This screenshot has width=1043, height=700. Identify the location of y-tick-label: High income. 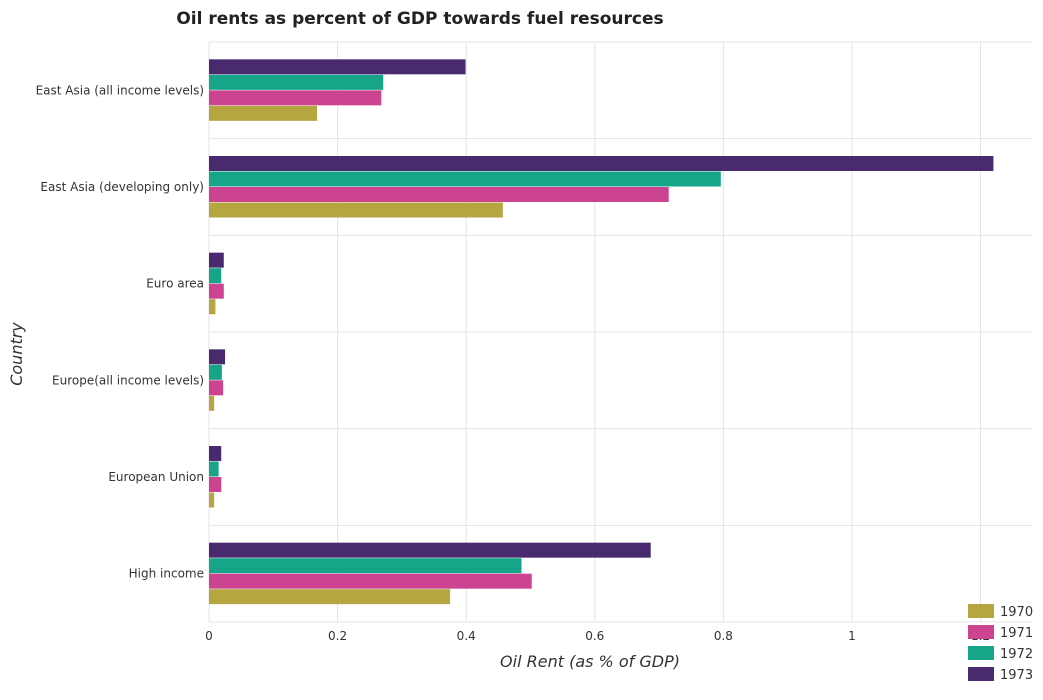
(166, 574).